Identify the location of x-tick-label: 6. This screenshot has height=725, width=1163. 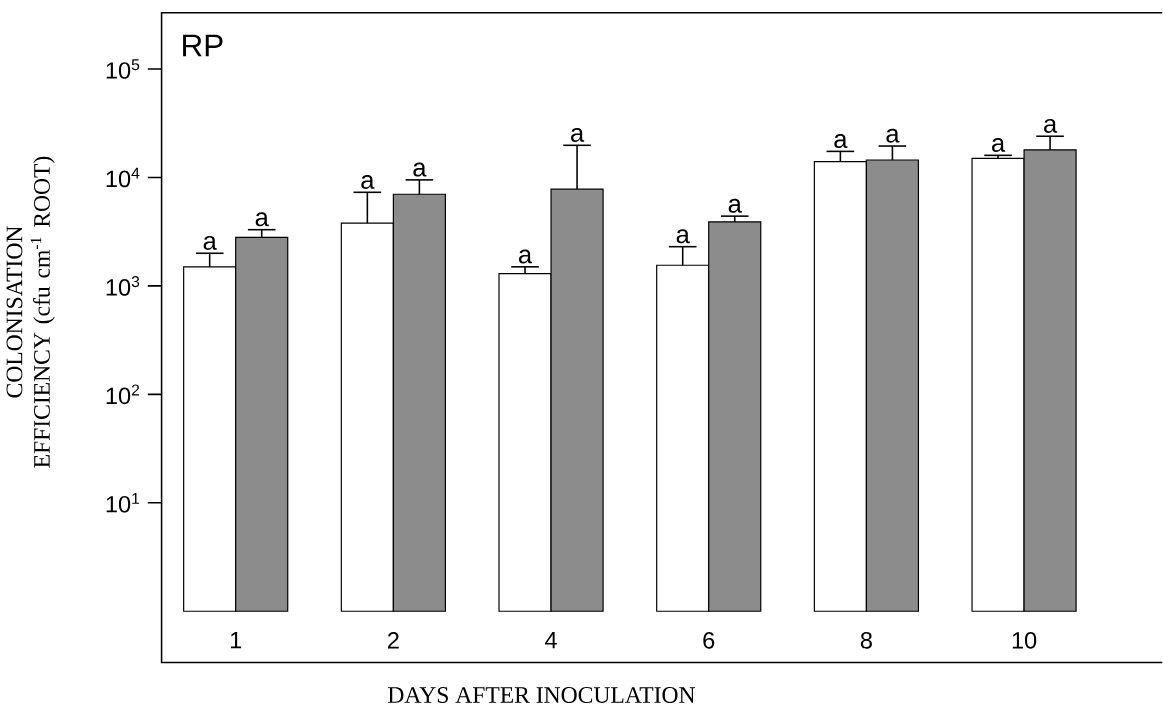
(709, 640).